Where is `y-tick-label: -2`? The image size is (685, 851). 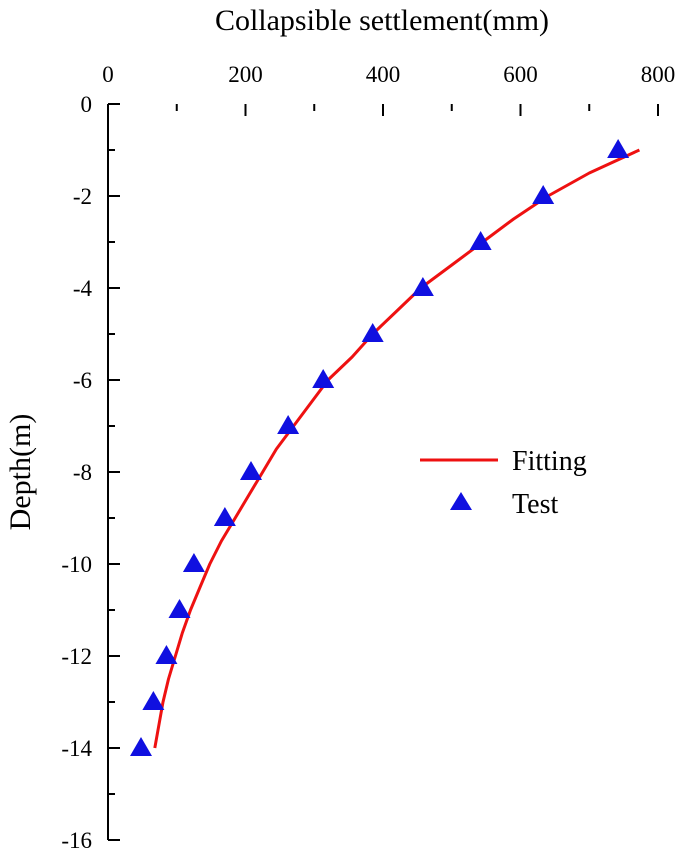
y-tick-label: -2 is located at coordinates (82, 196).